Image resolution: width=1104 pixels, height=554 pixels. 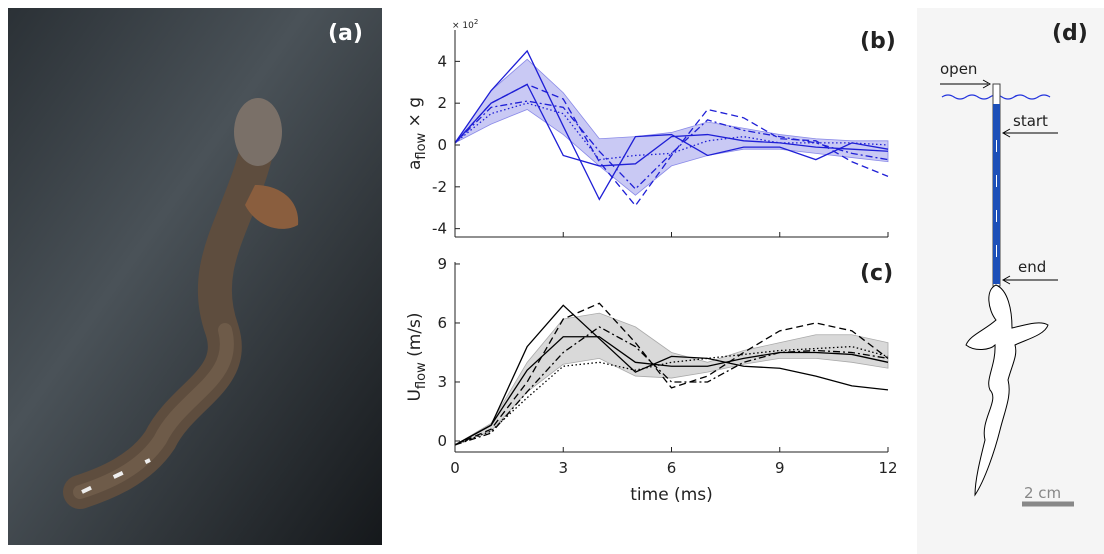 What do you see at coordinates (966, 84) in the screenshot?
I see `open-arrow` at bounding box center [966, 84].